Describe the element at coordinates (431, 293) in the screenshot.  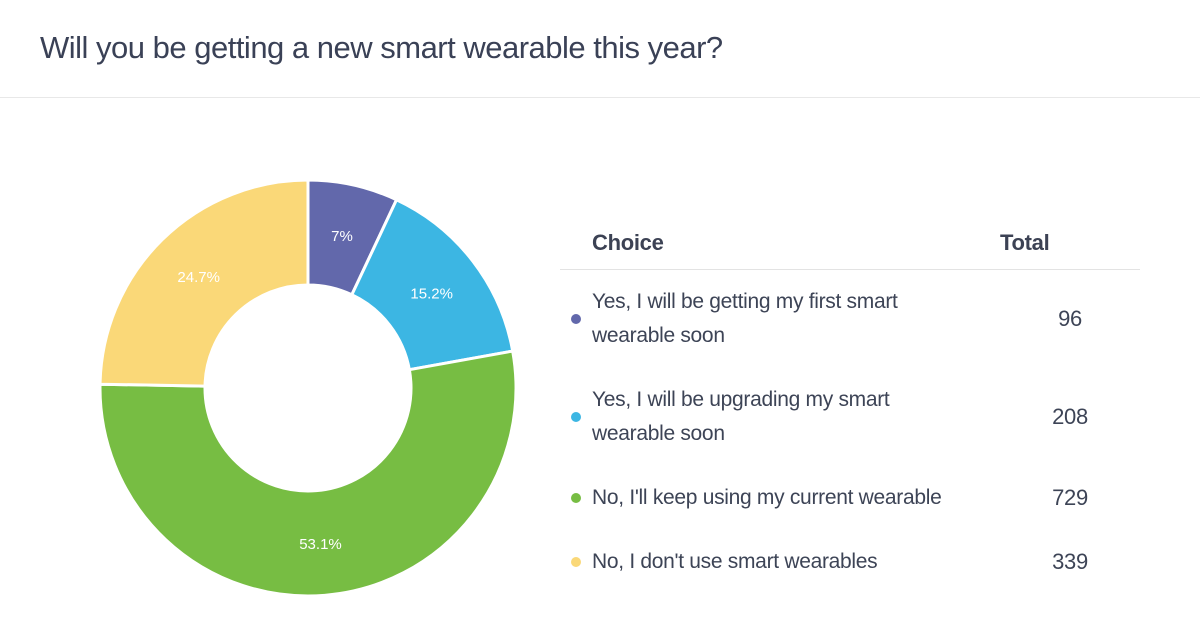
I see `slice-percent-label: 15.2%` at that location.